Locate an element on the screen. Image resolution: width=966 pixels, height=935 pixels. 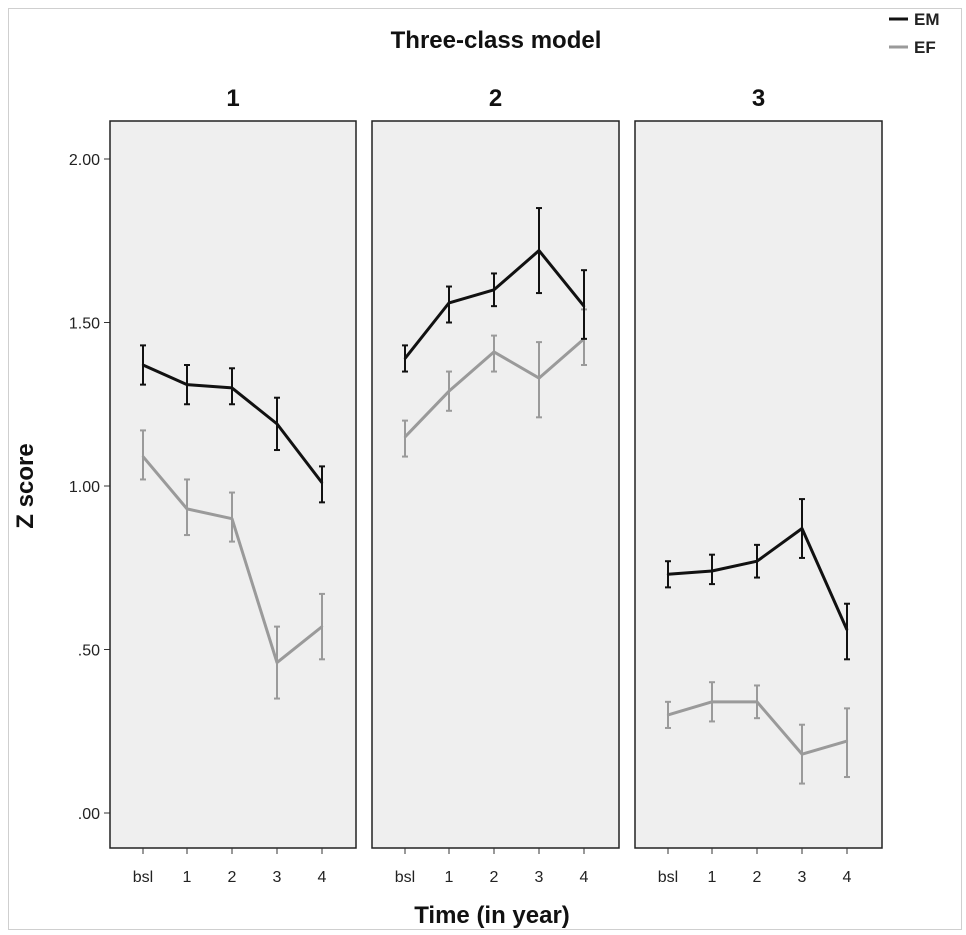
x-axis-label: Time (in year) is located at coordinates (492, 915).